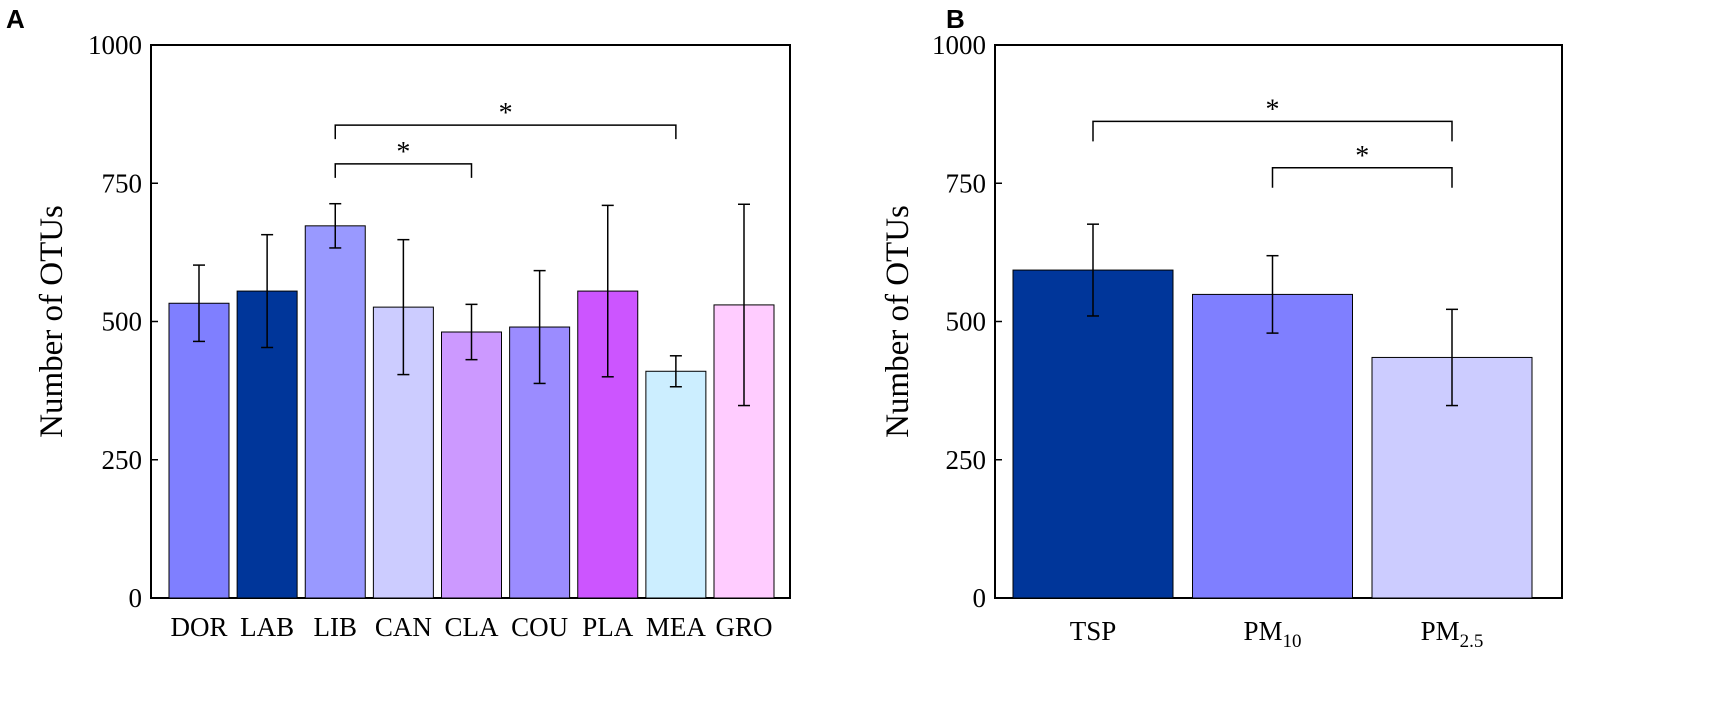 The image size is (1713, 706). Describe the element at coordinates (403, 627) in the screenshot. I see `panel-a-category-label: CAN` at that location.